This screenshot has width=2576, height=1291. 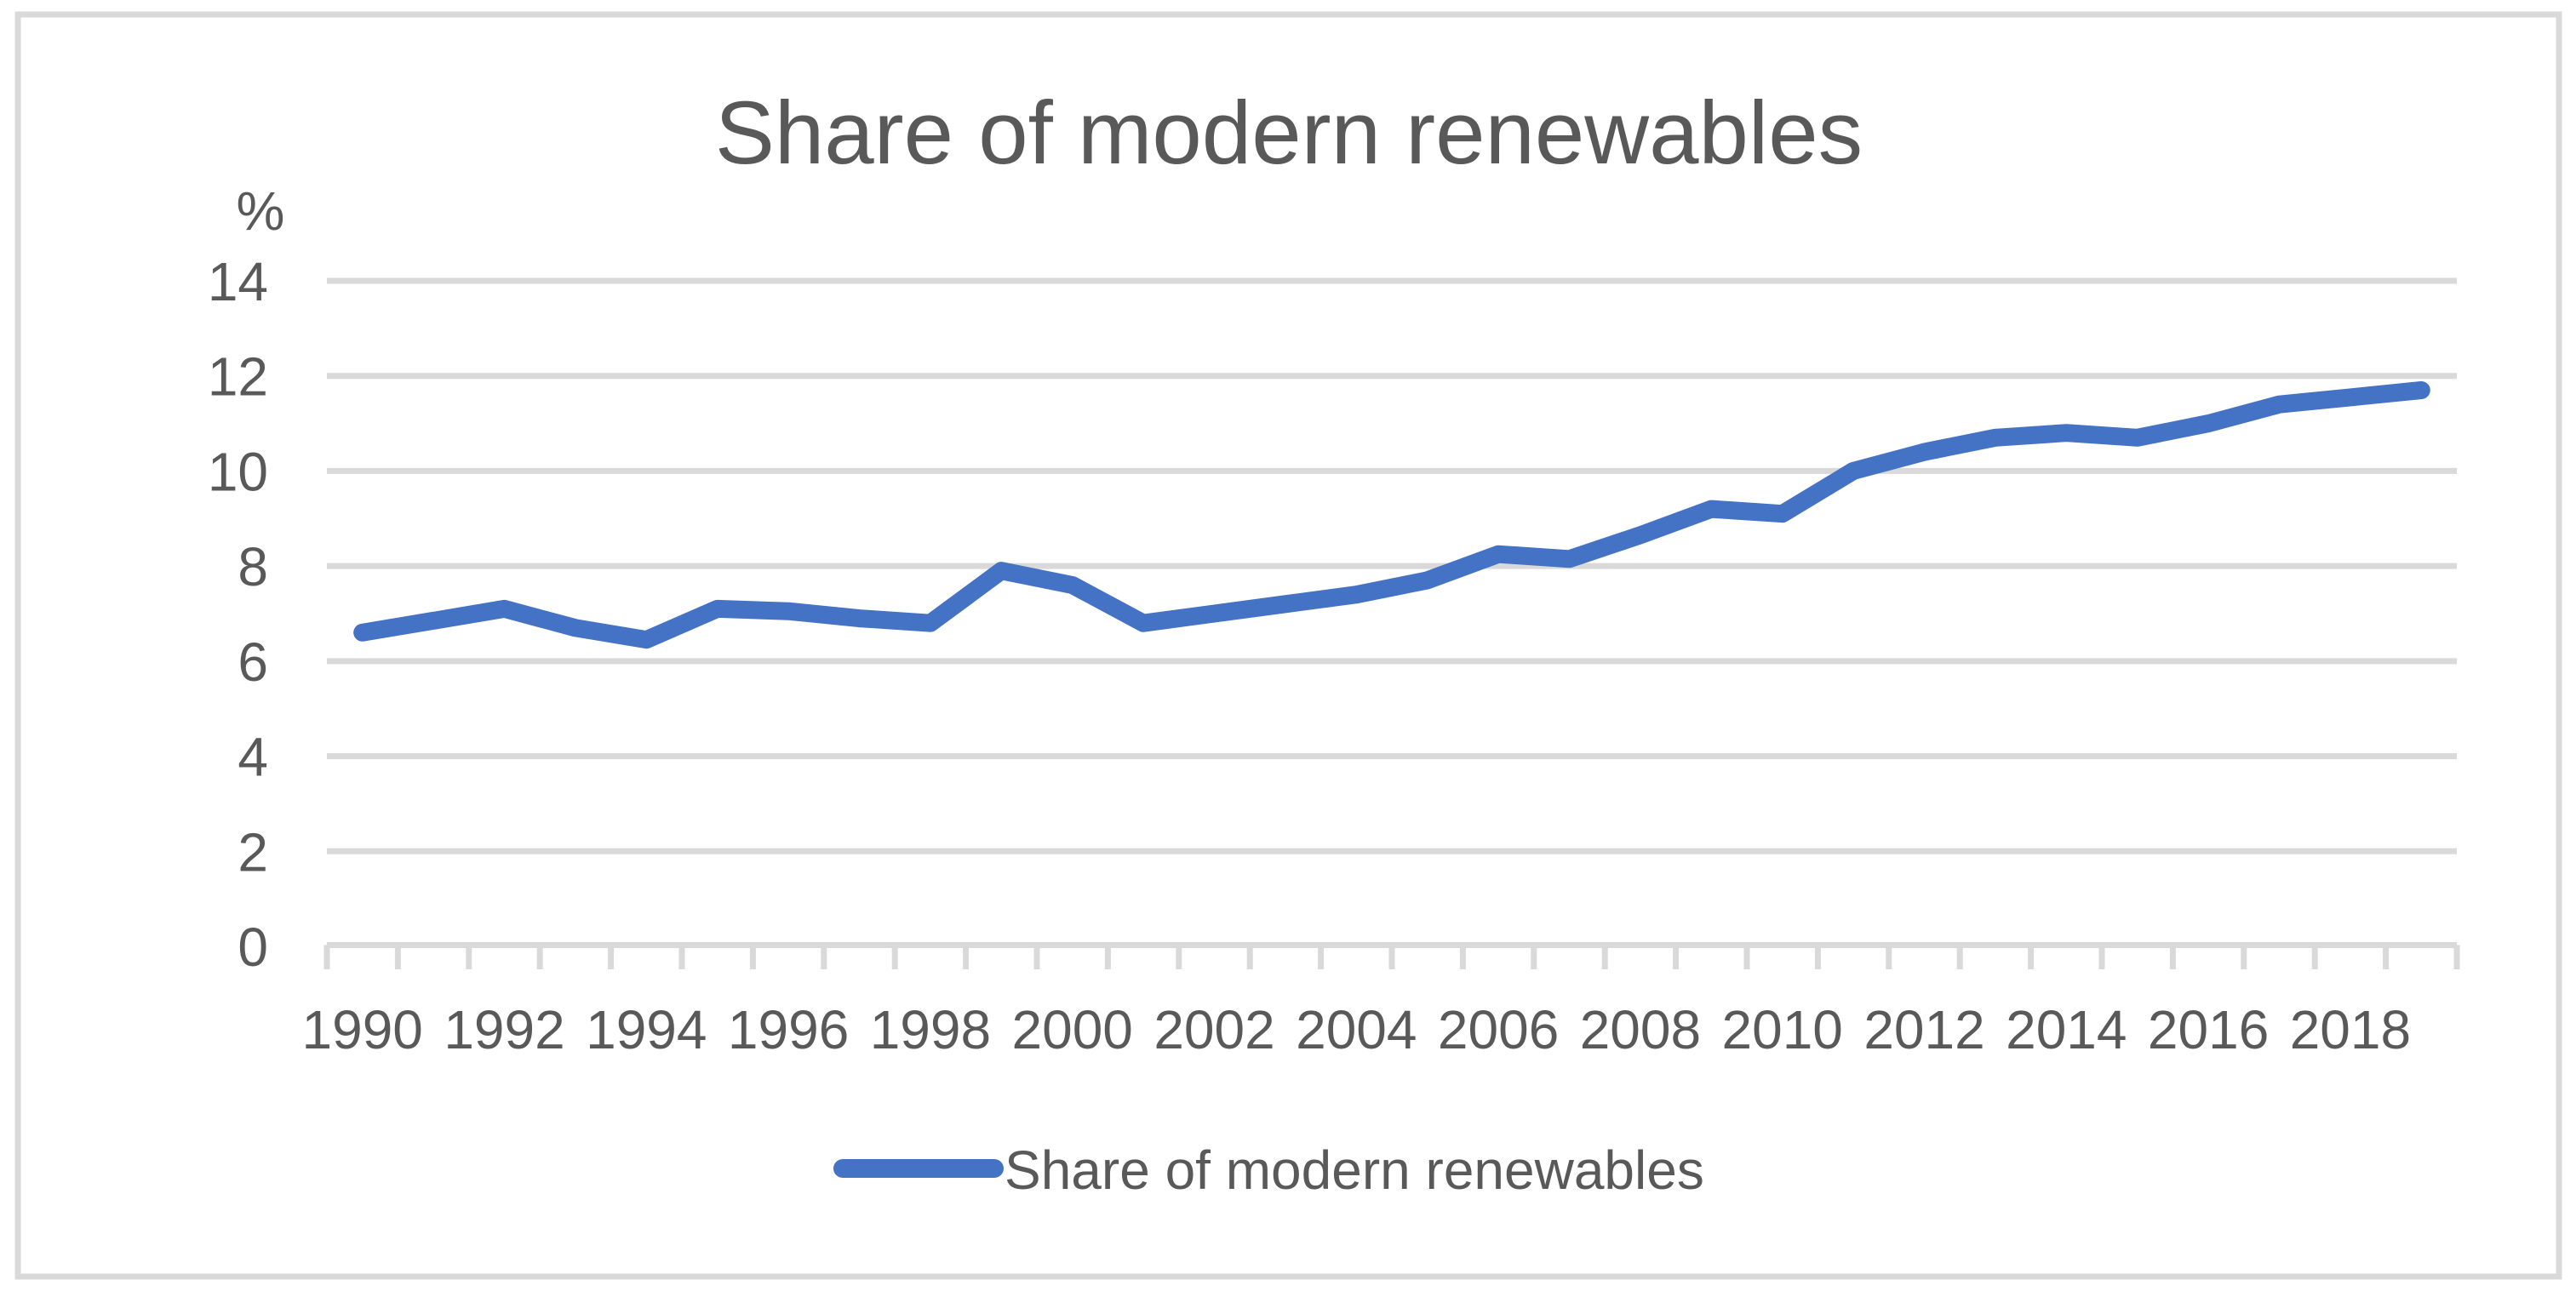 What do you see at coordinates (930, 1029) in the screenshot?
I see `x-tick-label: 1998` at bounding box center [930, 1029].